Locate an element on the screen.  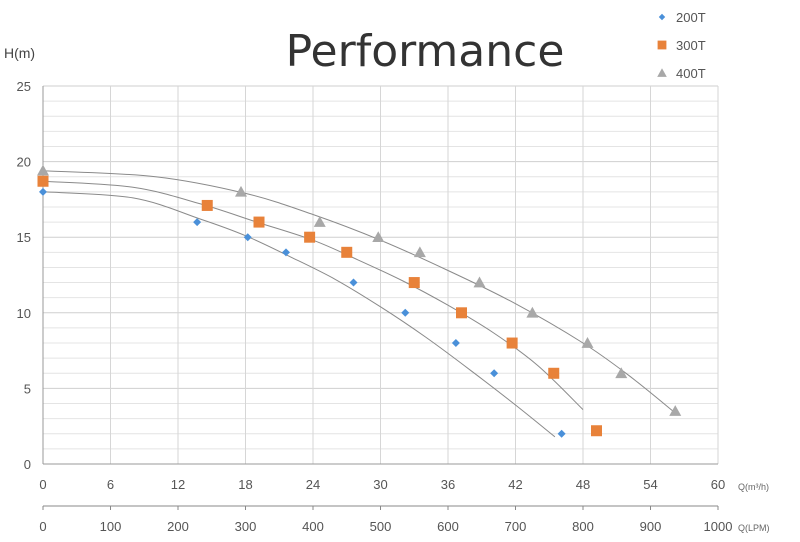
x-secondary-tick-label: 700 is located at coordinates (516, 526).